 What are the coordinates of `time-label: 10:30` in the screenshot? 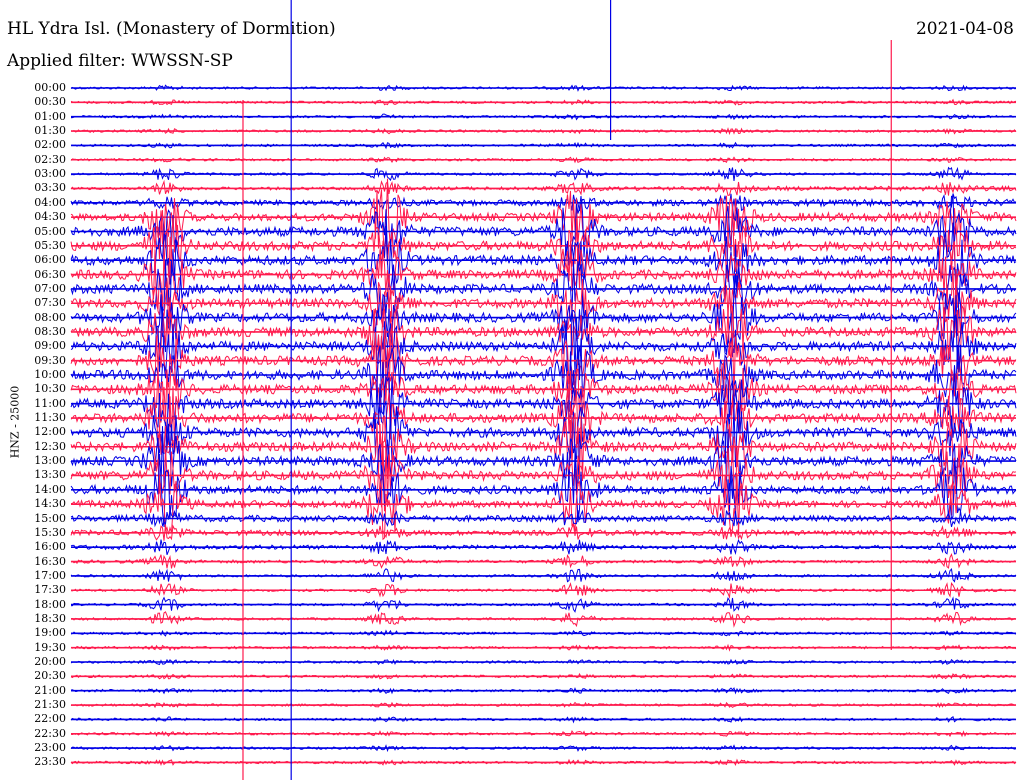 It's located at (50, 389).